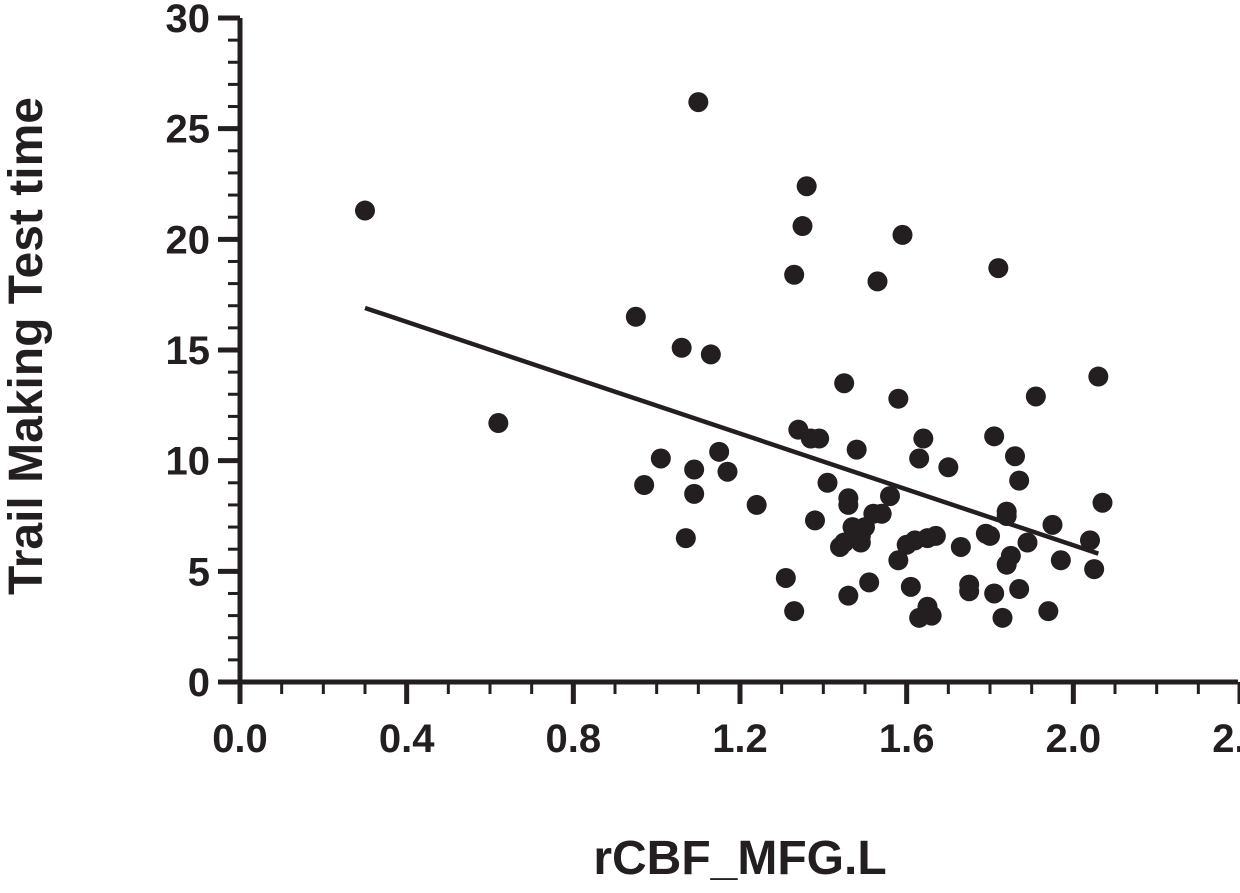  Describe the element at coordinates (188, 240) in the screenshot. I see `y-tick-label: 20` at that location.